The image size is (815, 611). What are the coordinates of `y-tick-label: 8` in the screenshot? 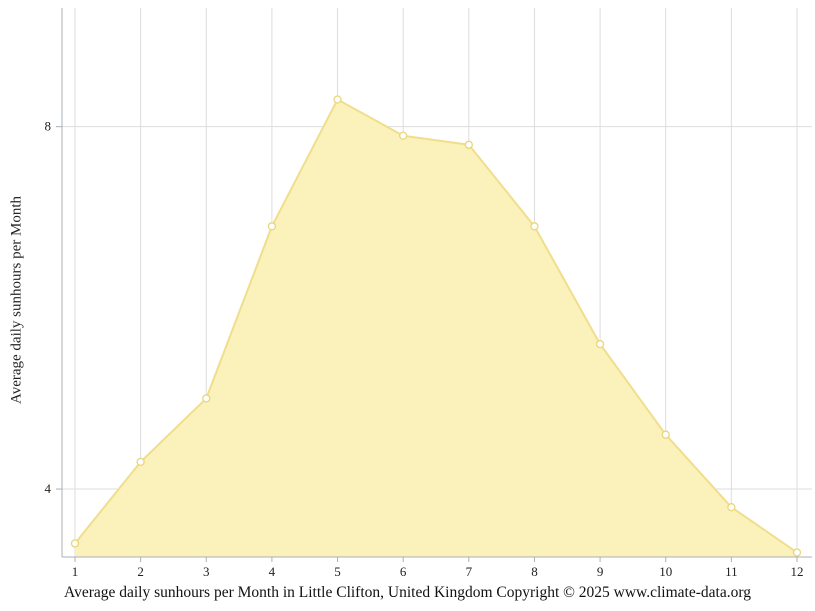 It's located at (48, 126).